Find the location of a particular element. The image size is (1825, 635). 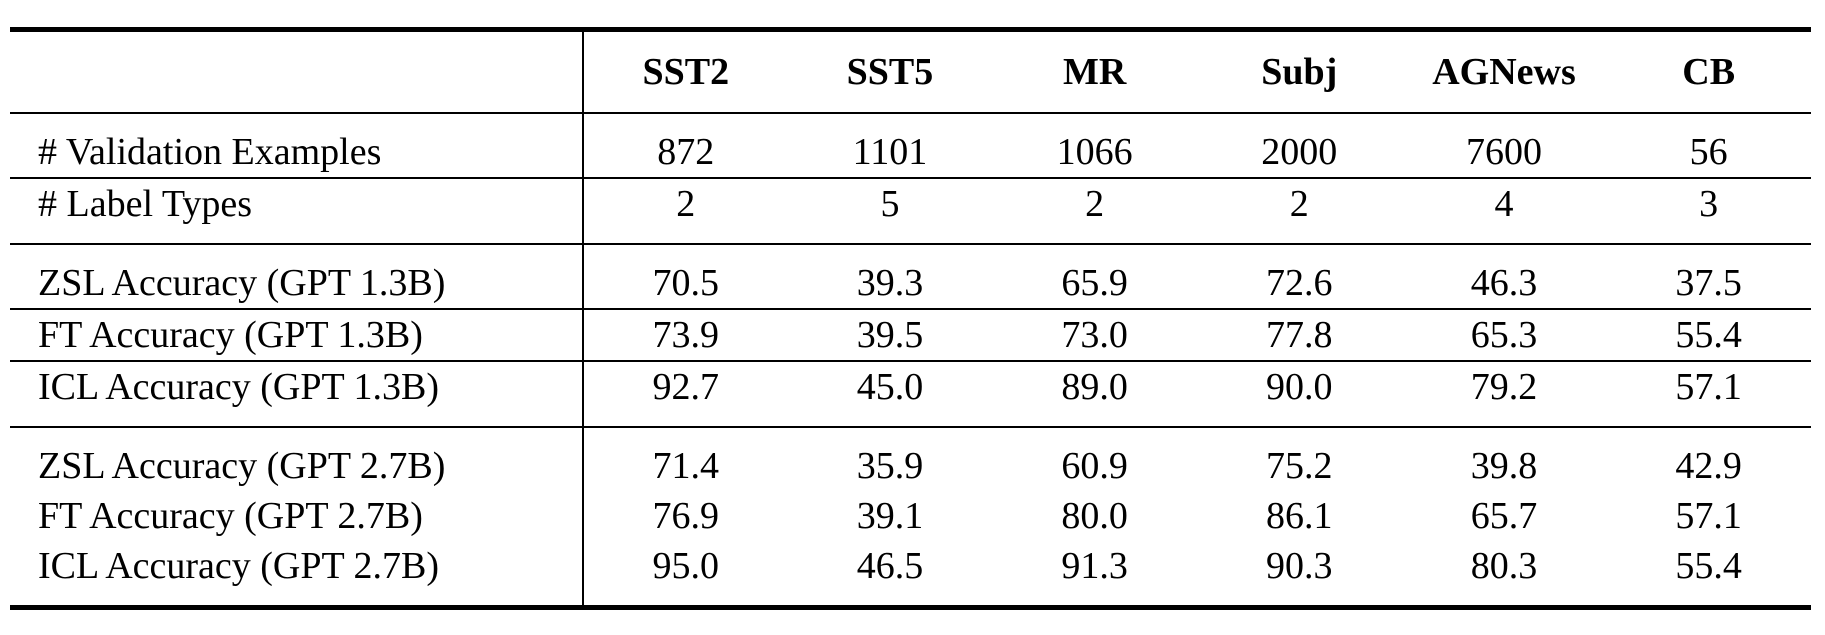

cell: 37.5 is located at coordinates (1708, 277).